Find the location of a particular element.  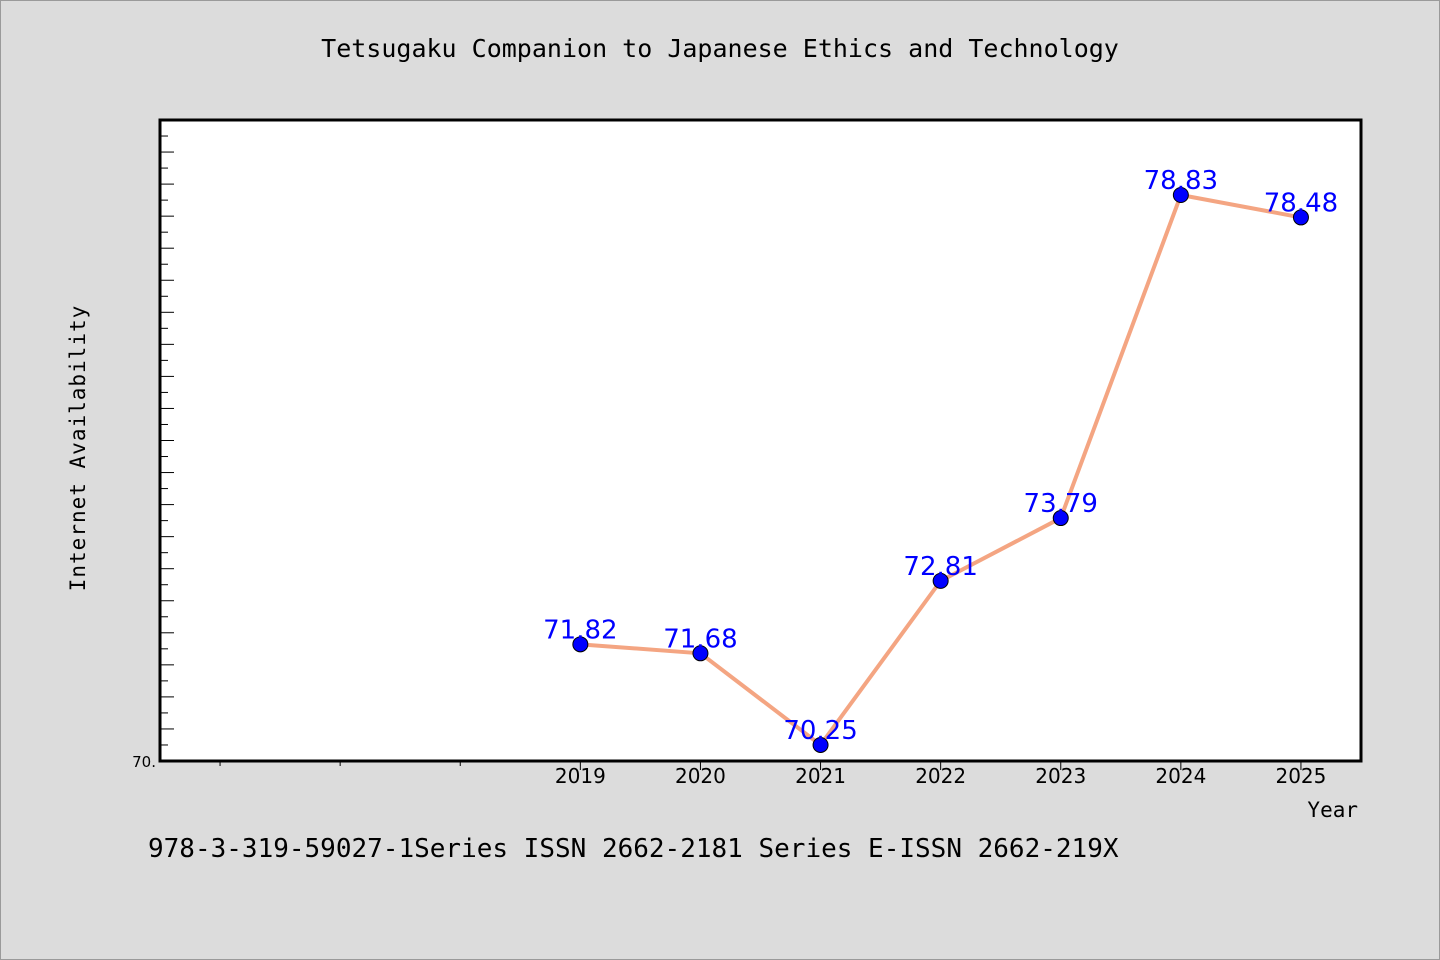

x-tick-label: 2025 is located at coordinates (1300, 776).